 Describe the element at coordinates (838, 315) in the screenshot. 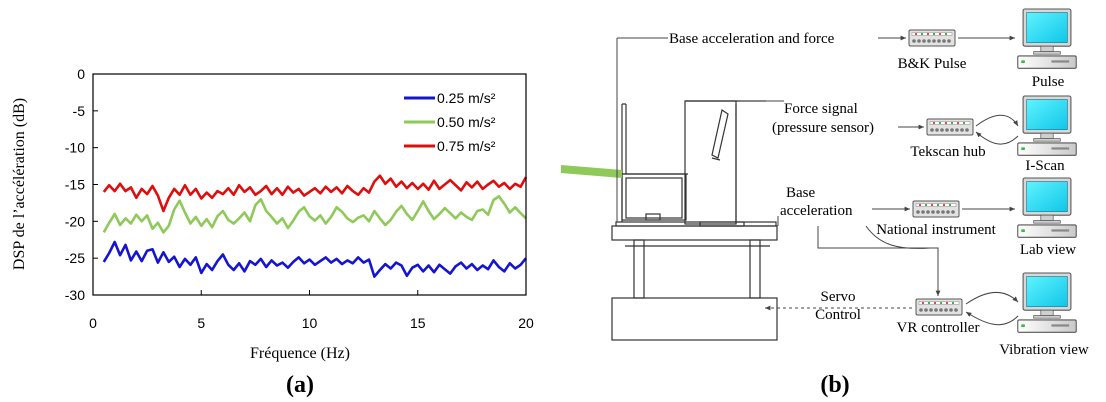

I see `label-control: Control` at that location.